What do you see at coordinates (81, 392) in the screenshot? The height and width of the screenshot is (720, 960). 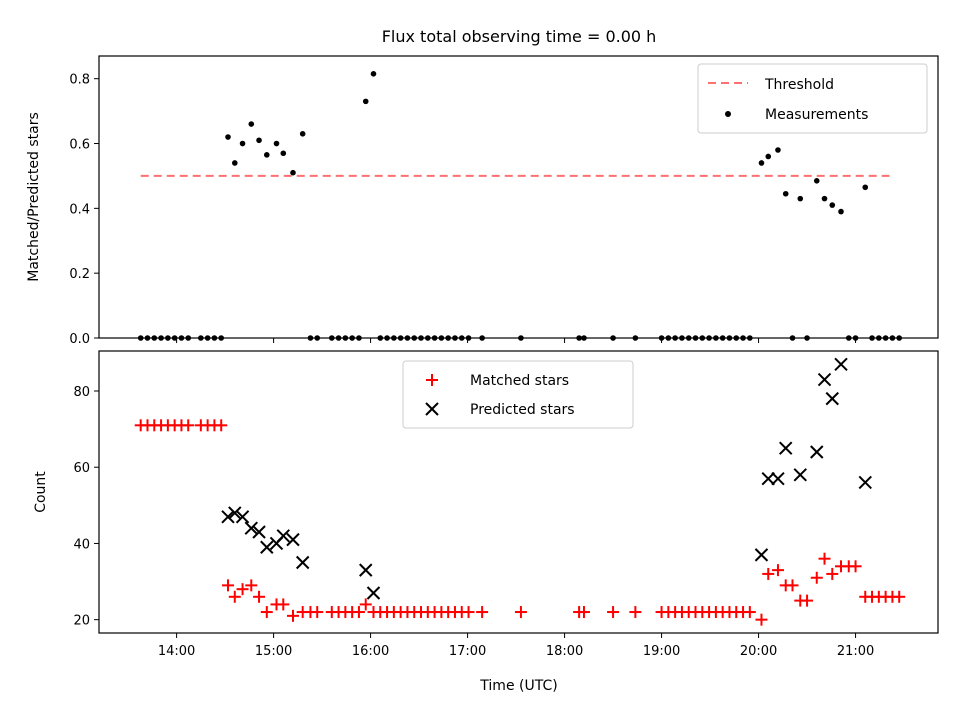 I see `bottom-y-tick-label: 80` at bounding box center [81, 392].